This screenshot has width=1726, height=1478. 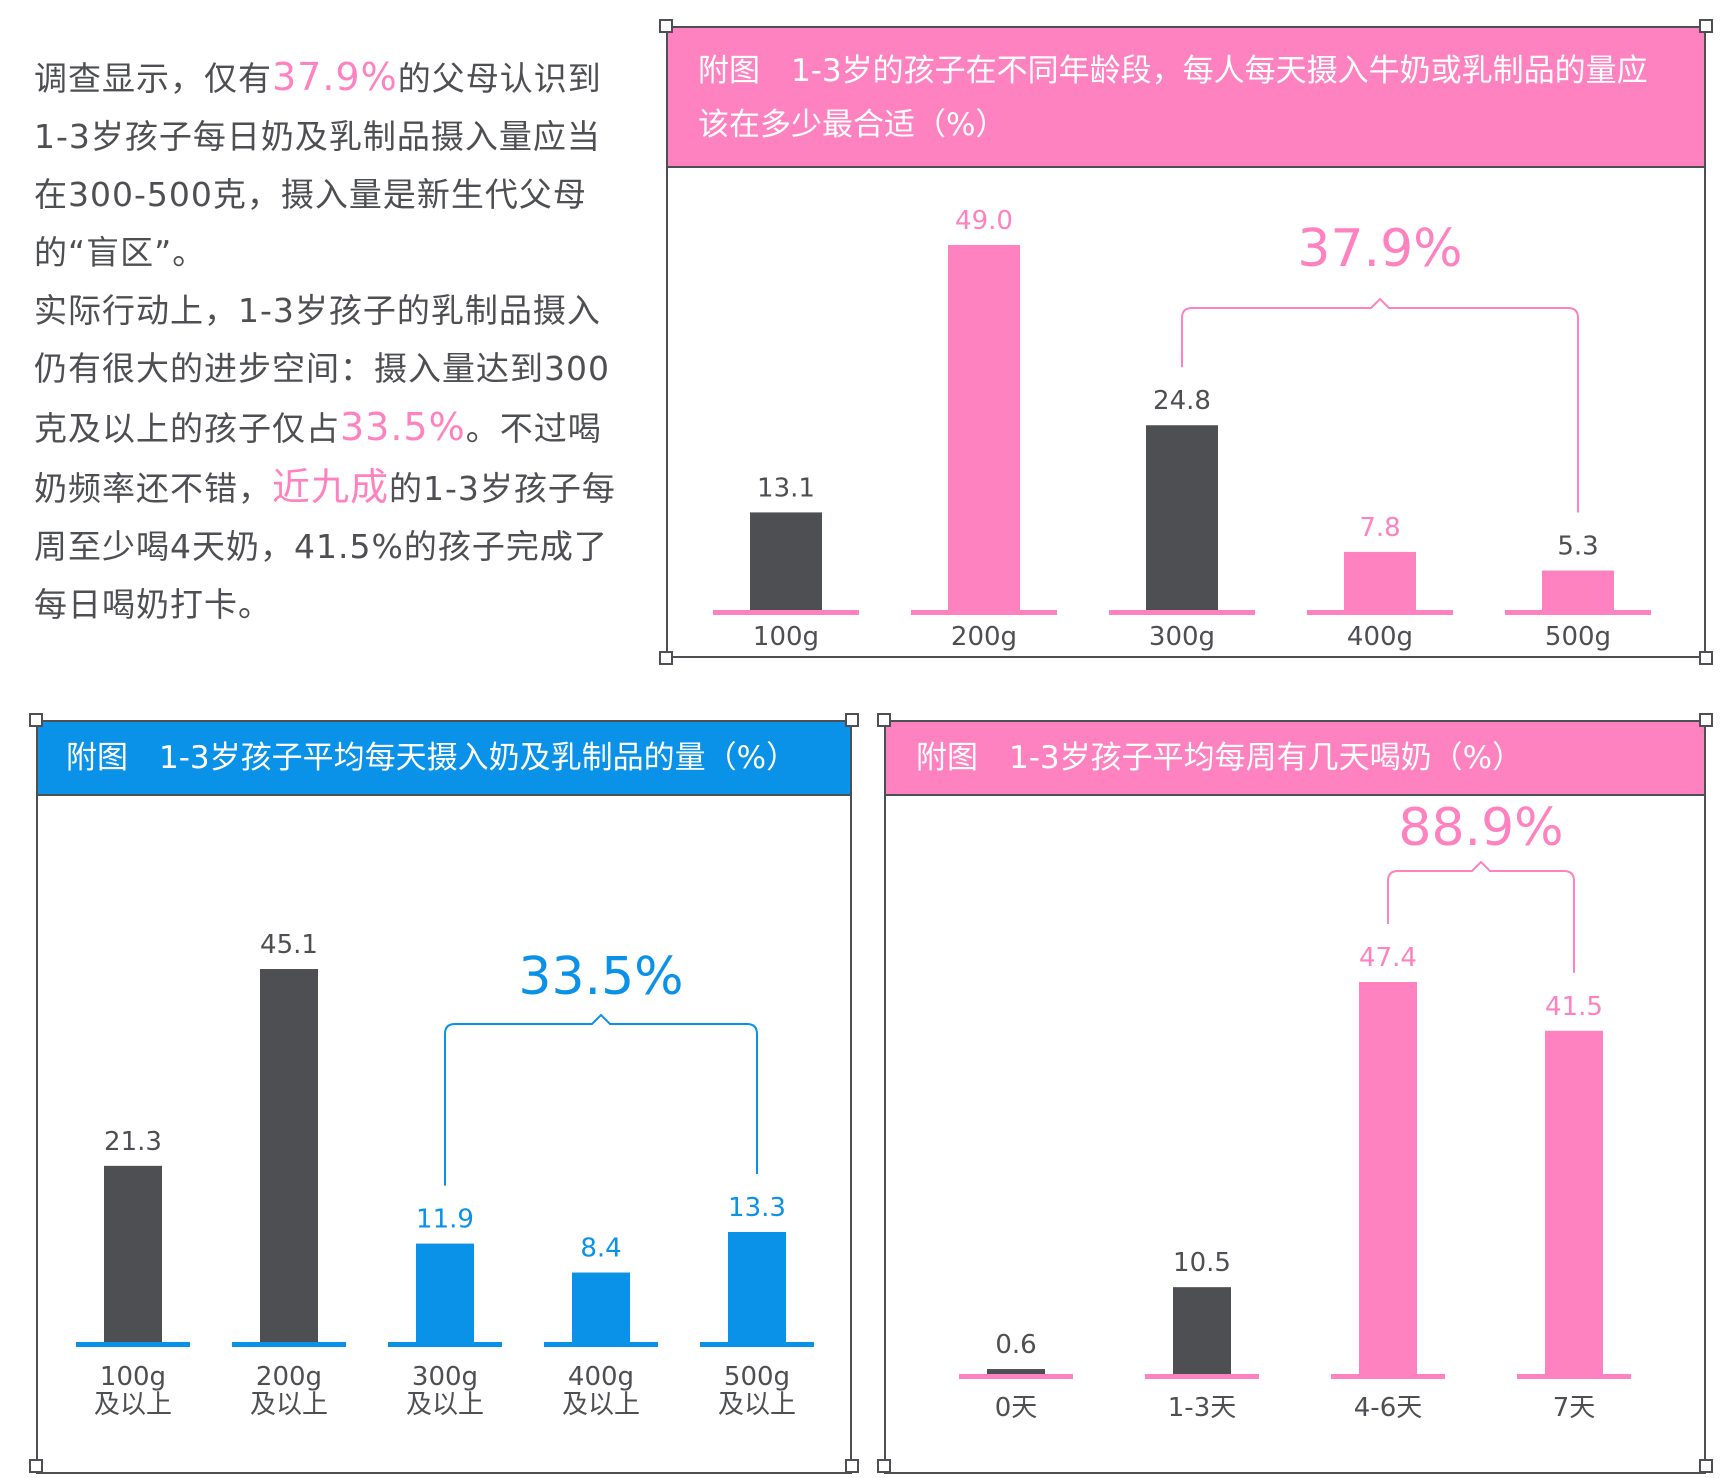 I want to click on data-label: 24.8, so click(x=1182, y=401).